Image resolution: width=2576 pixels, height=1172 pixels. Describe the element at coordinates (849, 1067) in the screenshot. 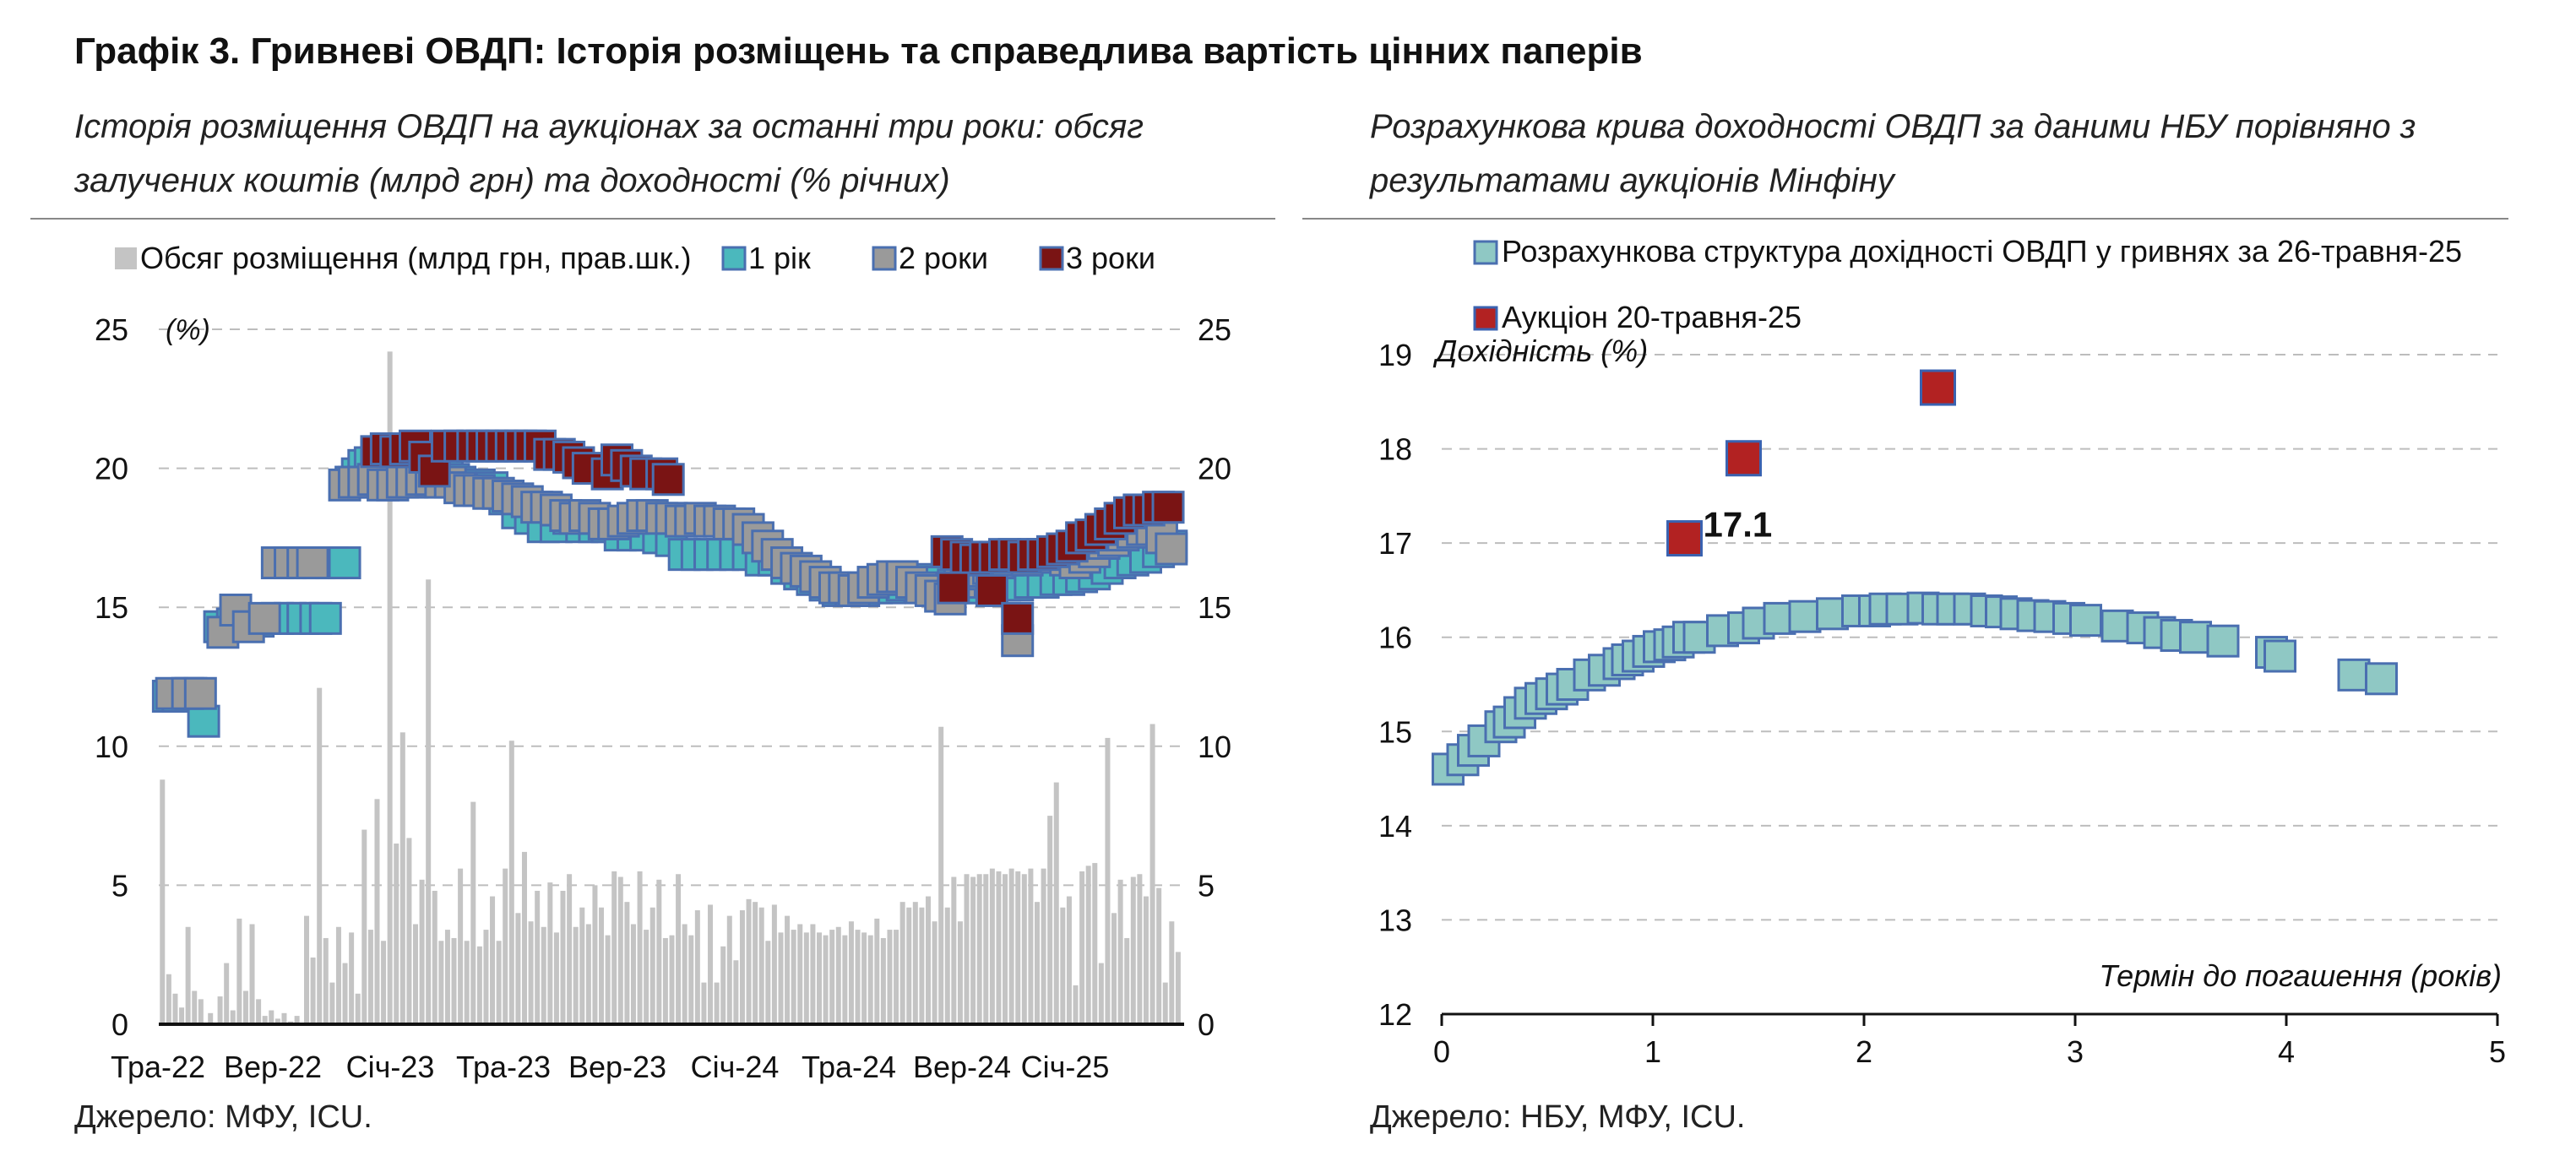

I see `left-x-tick-label: Тра-24` at that location.